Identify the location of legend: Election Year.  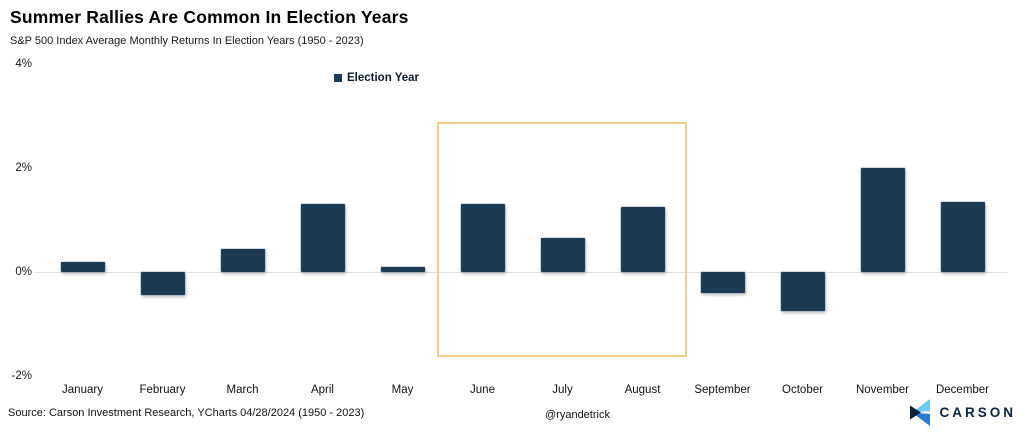
(376, 78).